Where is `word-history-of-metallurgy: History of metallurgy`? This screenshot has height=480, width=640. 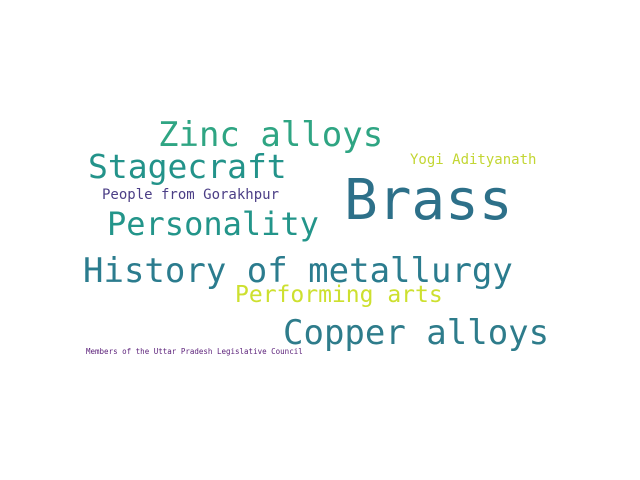 word-history-of-metallurgy: History of metallurgy is located at coordinates (298, 271).